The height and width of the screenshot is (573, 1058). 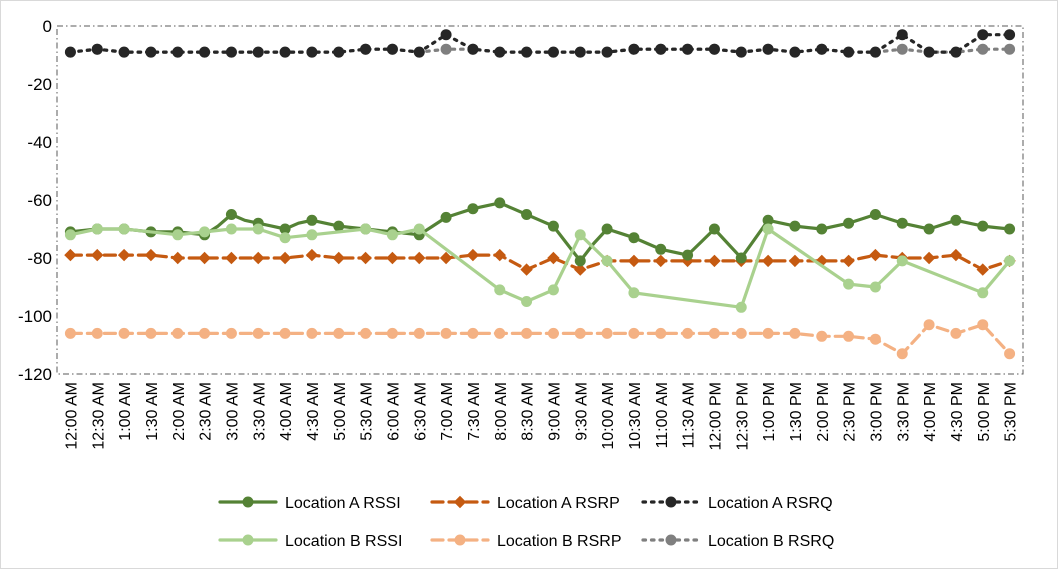 I want to click on x-tick-label: 9:00 AM, so click(x=554, y=411).